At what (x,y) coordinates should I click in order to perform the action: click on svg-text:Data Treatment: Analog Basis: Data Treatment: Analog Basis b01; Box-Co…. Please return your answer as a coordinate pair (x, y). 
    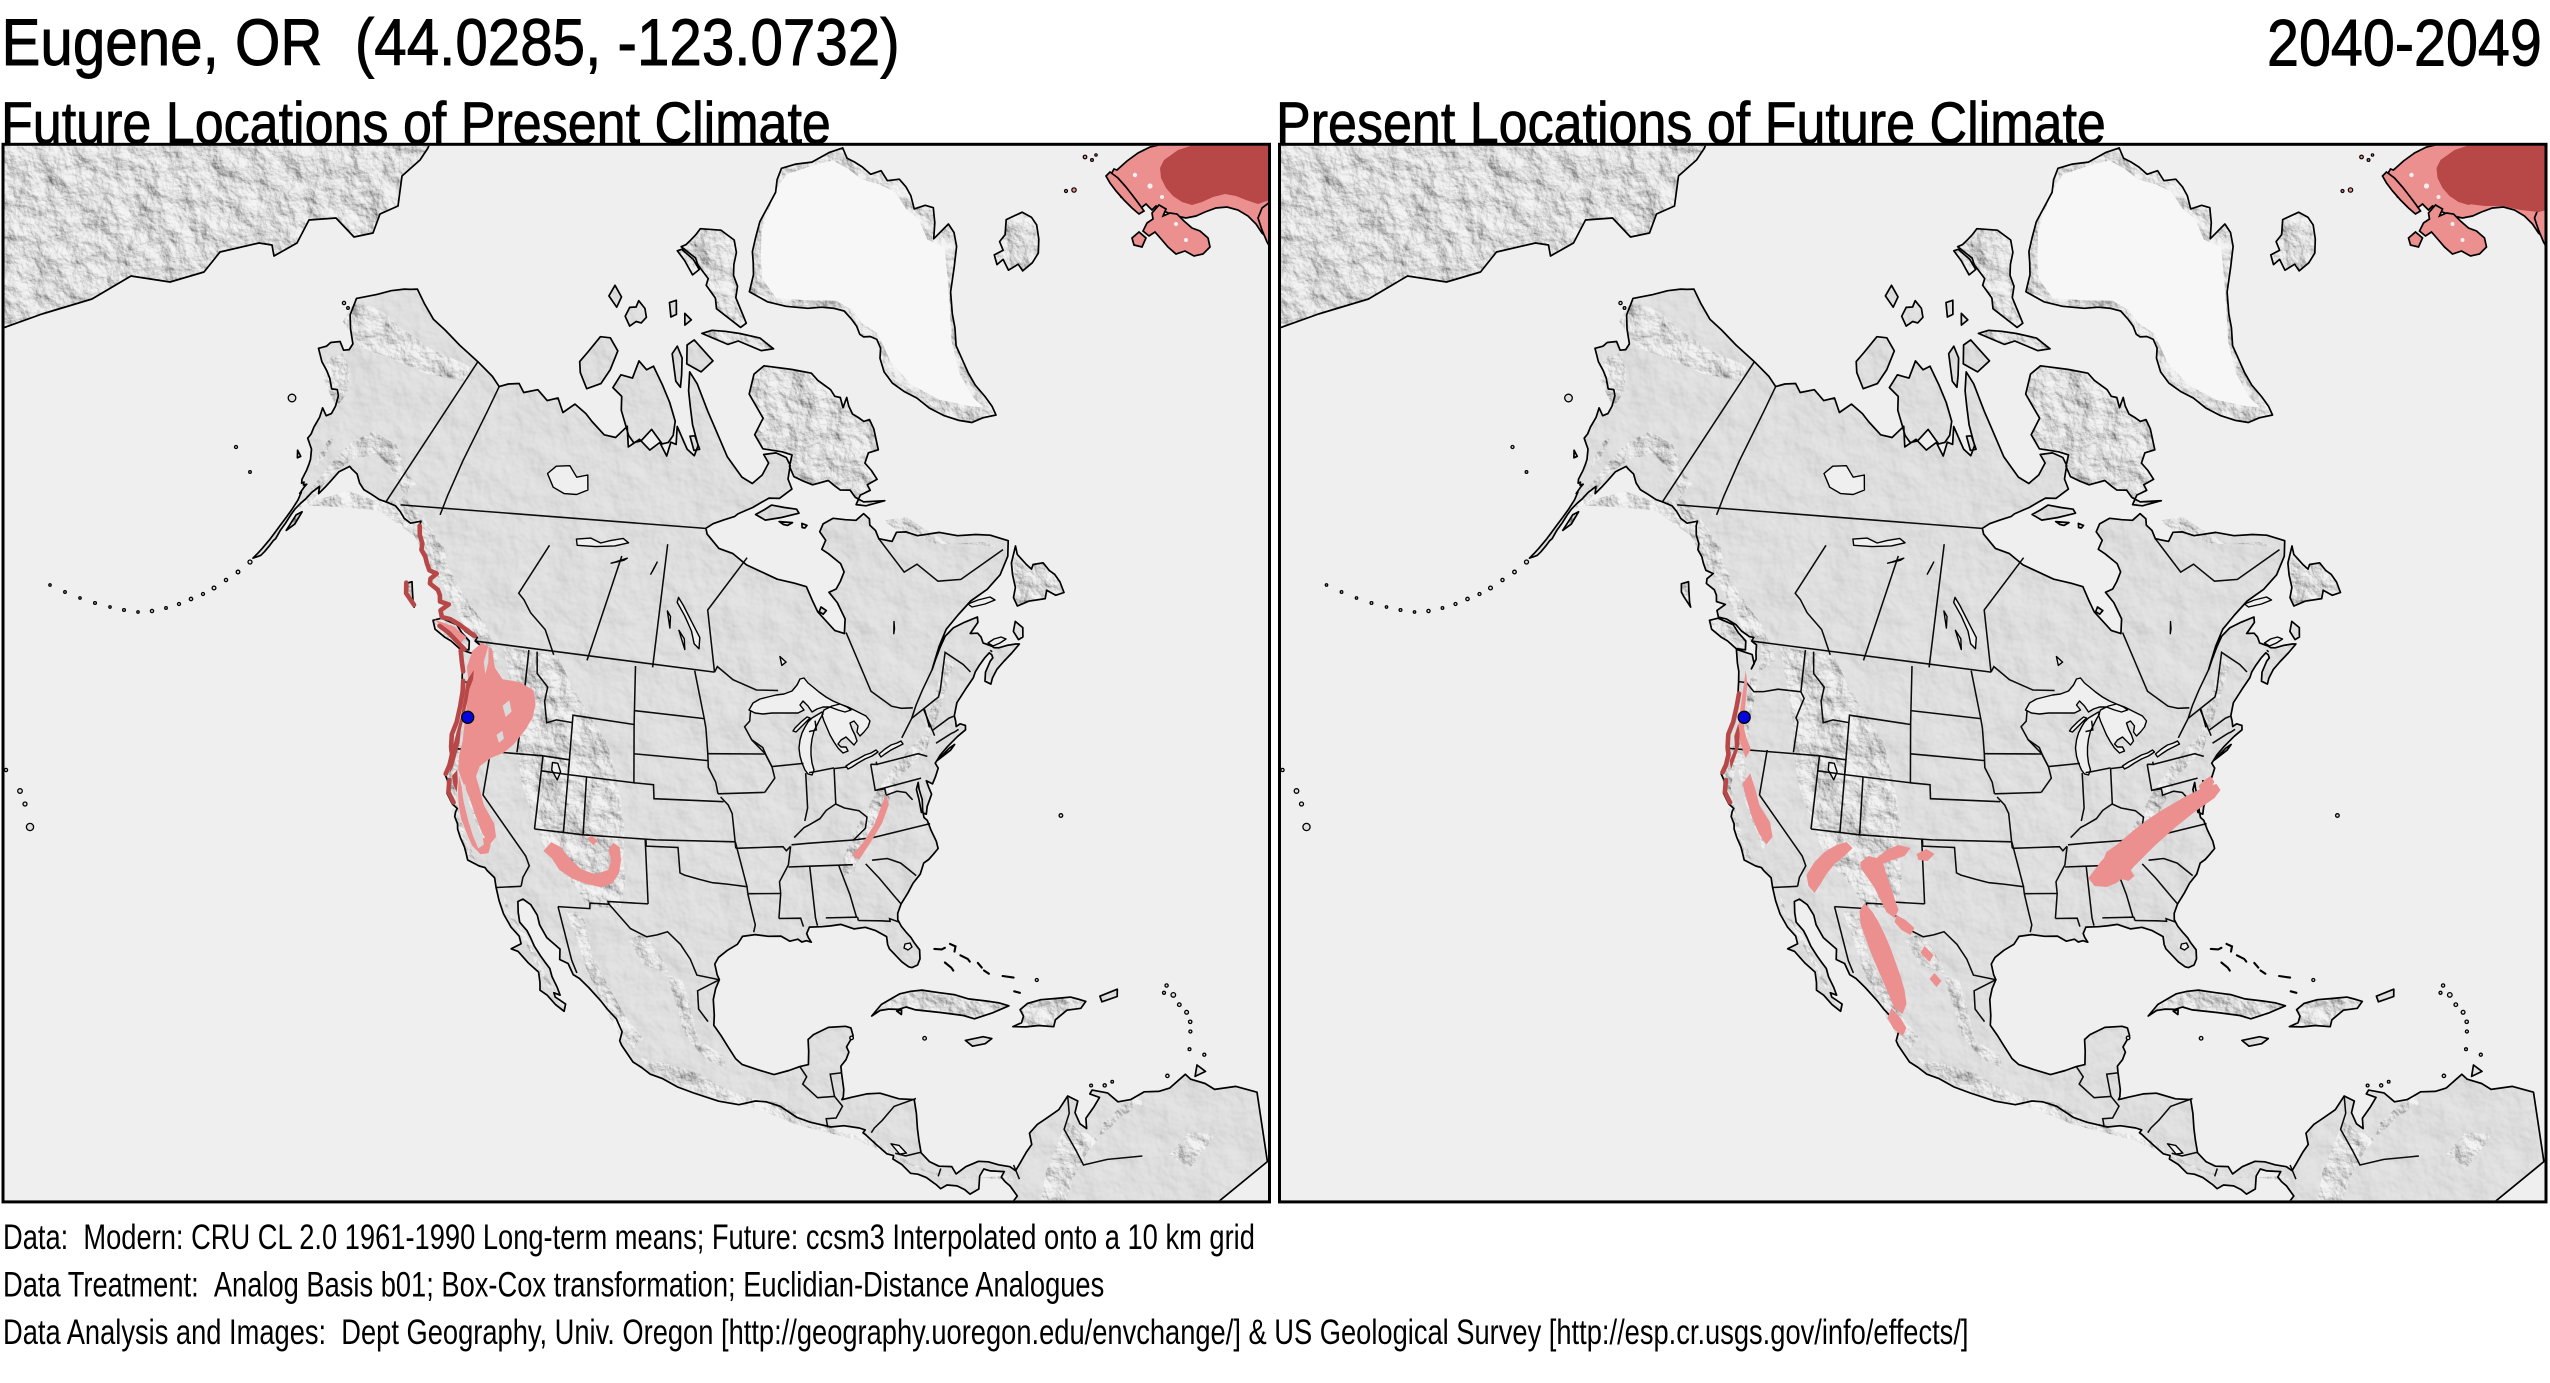
    Looking at the image, I should click on (553, 1284).